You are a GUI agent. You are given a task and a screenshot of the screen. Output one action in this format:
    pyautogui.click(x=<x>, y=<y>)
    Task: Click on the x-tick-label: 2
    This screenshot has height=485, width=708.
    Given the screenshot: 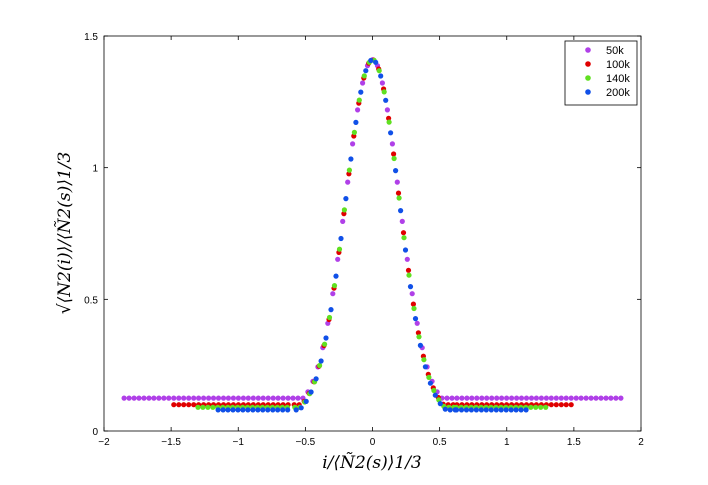 What is the action you would take?
    pyautogui.click(x=641, y=442)
    